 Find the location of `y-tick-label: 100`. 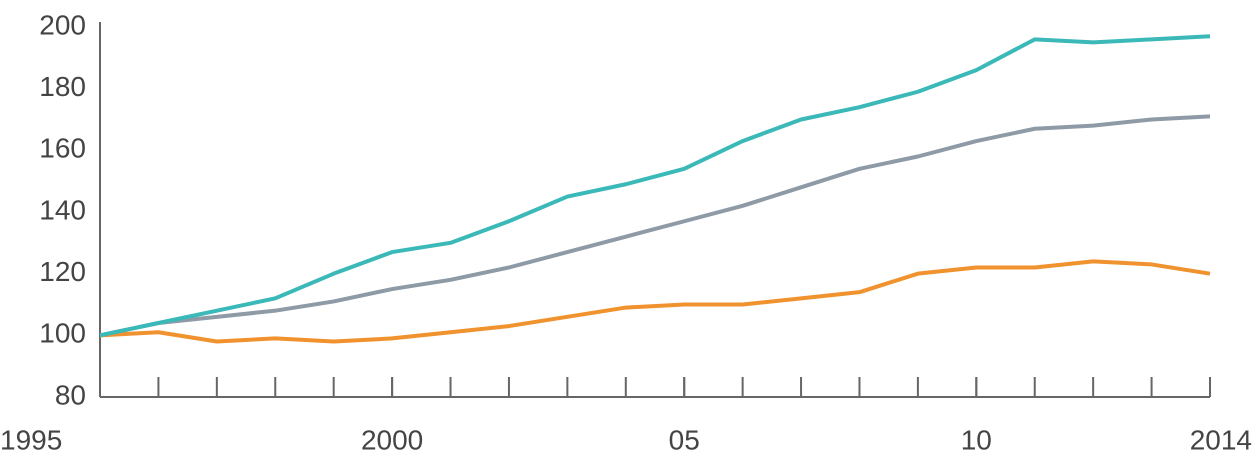

y-tick-label: 100 is located at coordinates (62, 333).